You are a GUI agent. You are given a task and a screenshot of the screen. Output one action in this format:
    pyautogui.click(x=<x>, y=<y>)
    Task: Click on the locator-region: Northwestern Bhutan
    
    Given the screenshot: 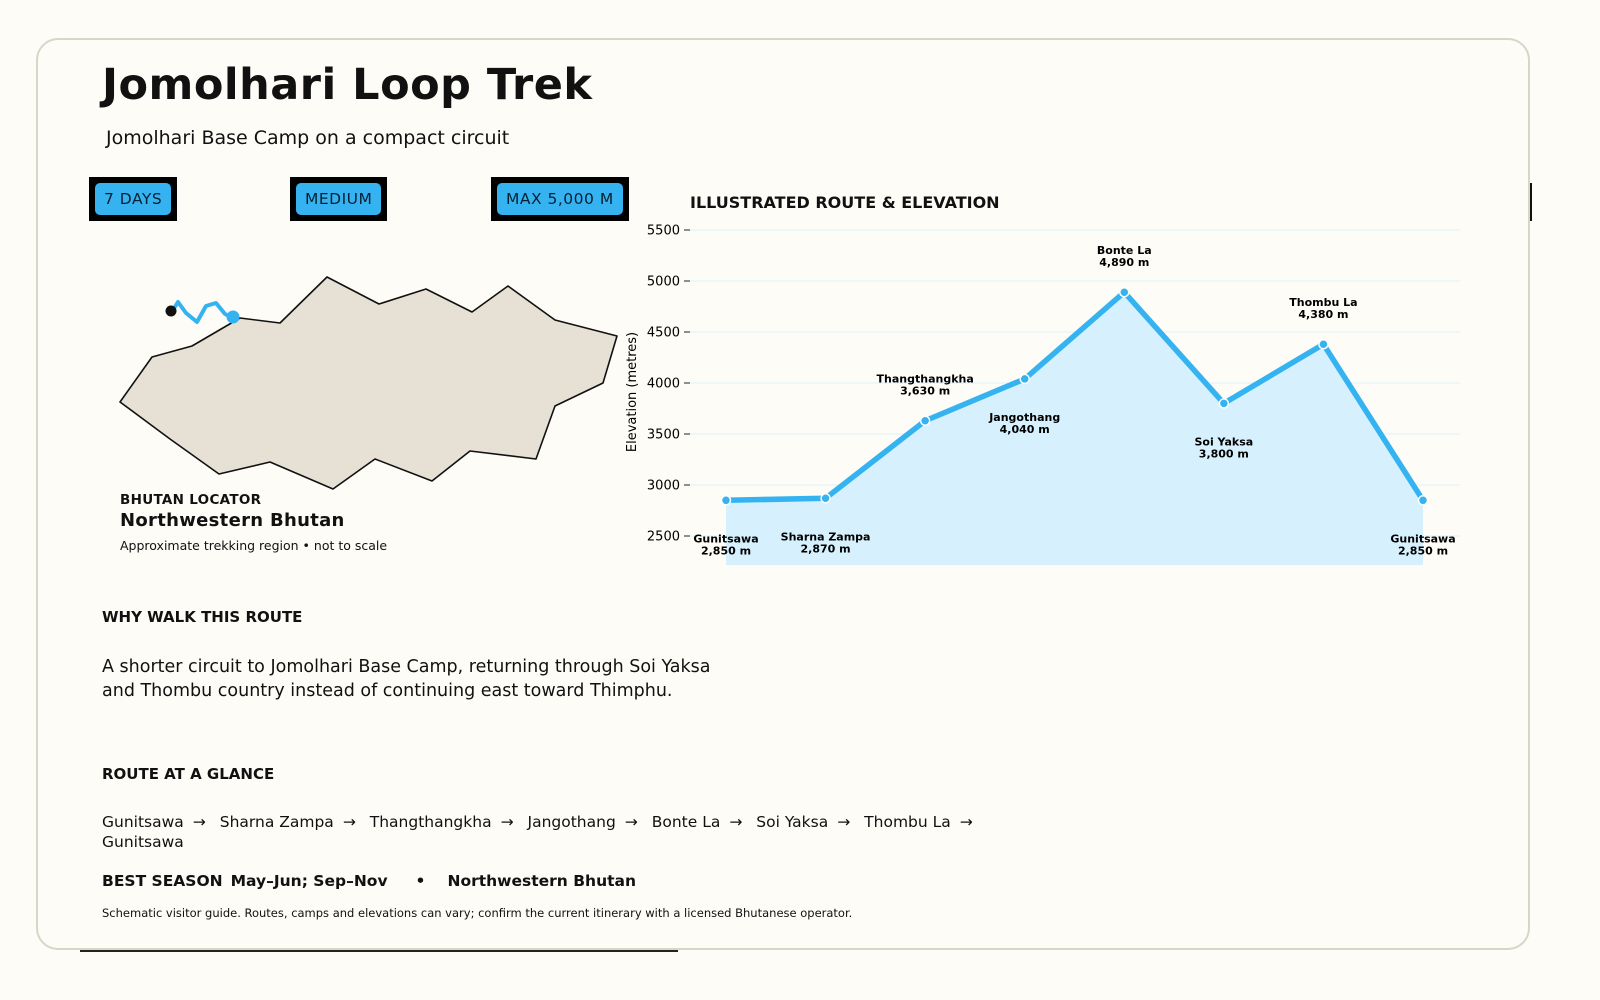 What is the action you would take?
    pyautogui.click(x=232, y=520)
    